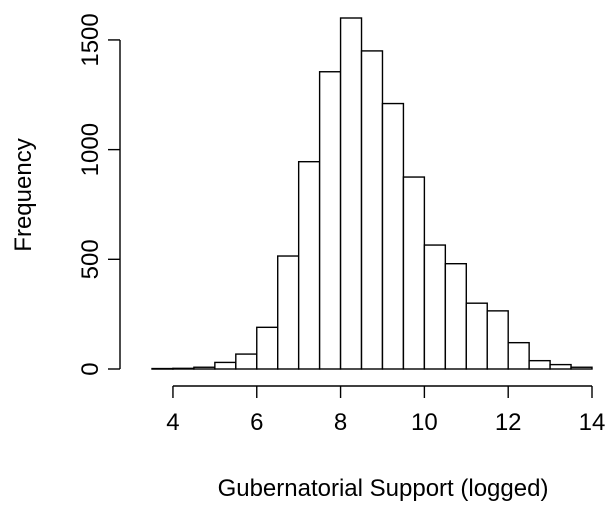 Image resolution: width=608 pixels, height=514 pixels. Describe the element at coordinates (383, 488) in the screenshot. I see `x-axis-label: Gubernatorial Support (logged)` at that location.